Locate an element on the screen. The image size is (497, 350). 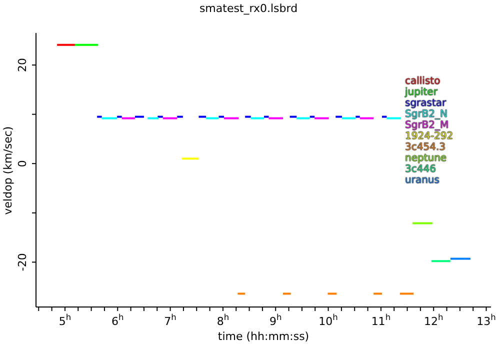
x-tick-label: 13$^{h}$ is located at coordinates (486, 320).